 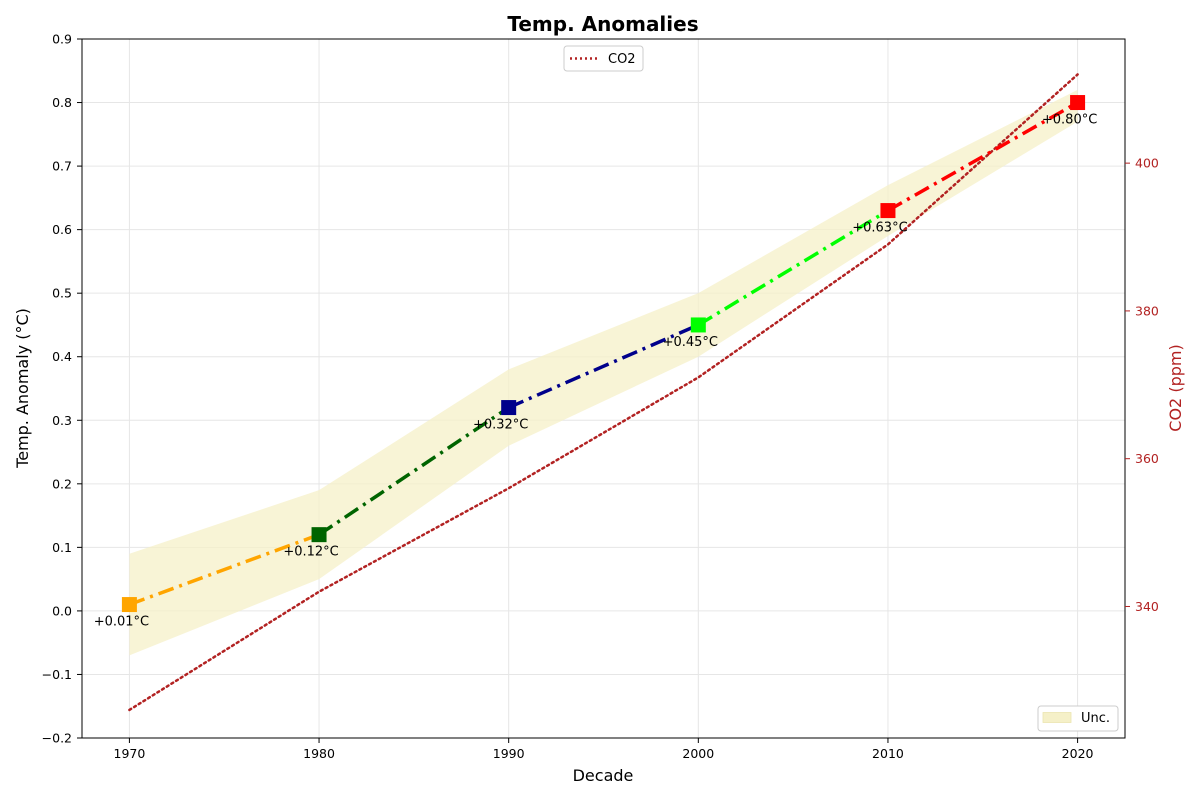 I want to click on data-label: +0.12°C, so click(x=310, y=552).